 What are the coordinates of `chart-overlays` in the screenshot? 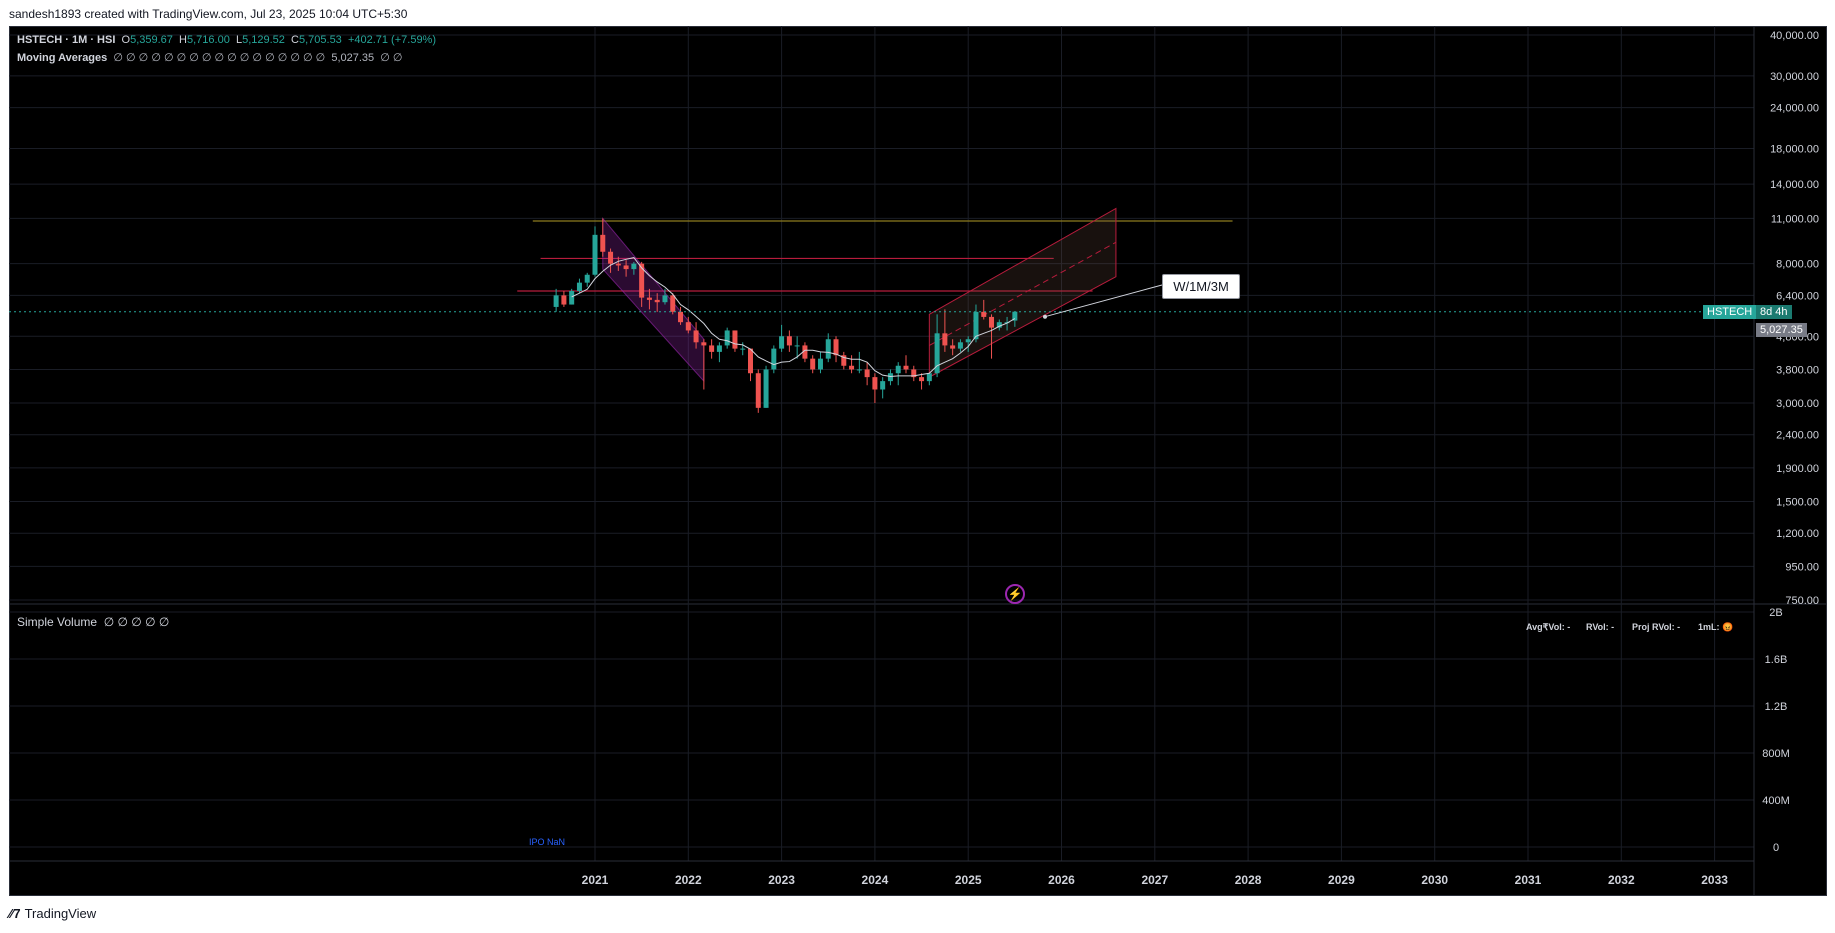 It's located at (881, 301).